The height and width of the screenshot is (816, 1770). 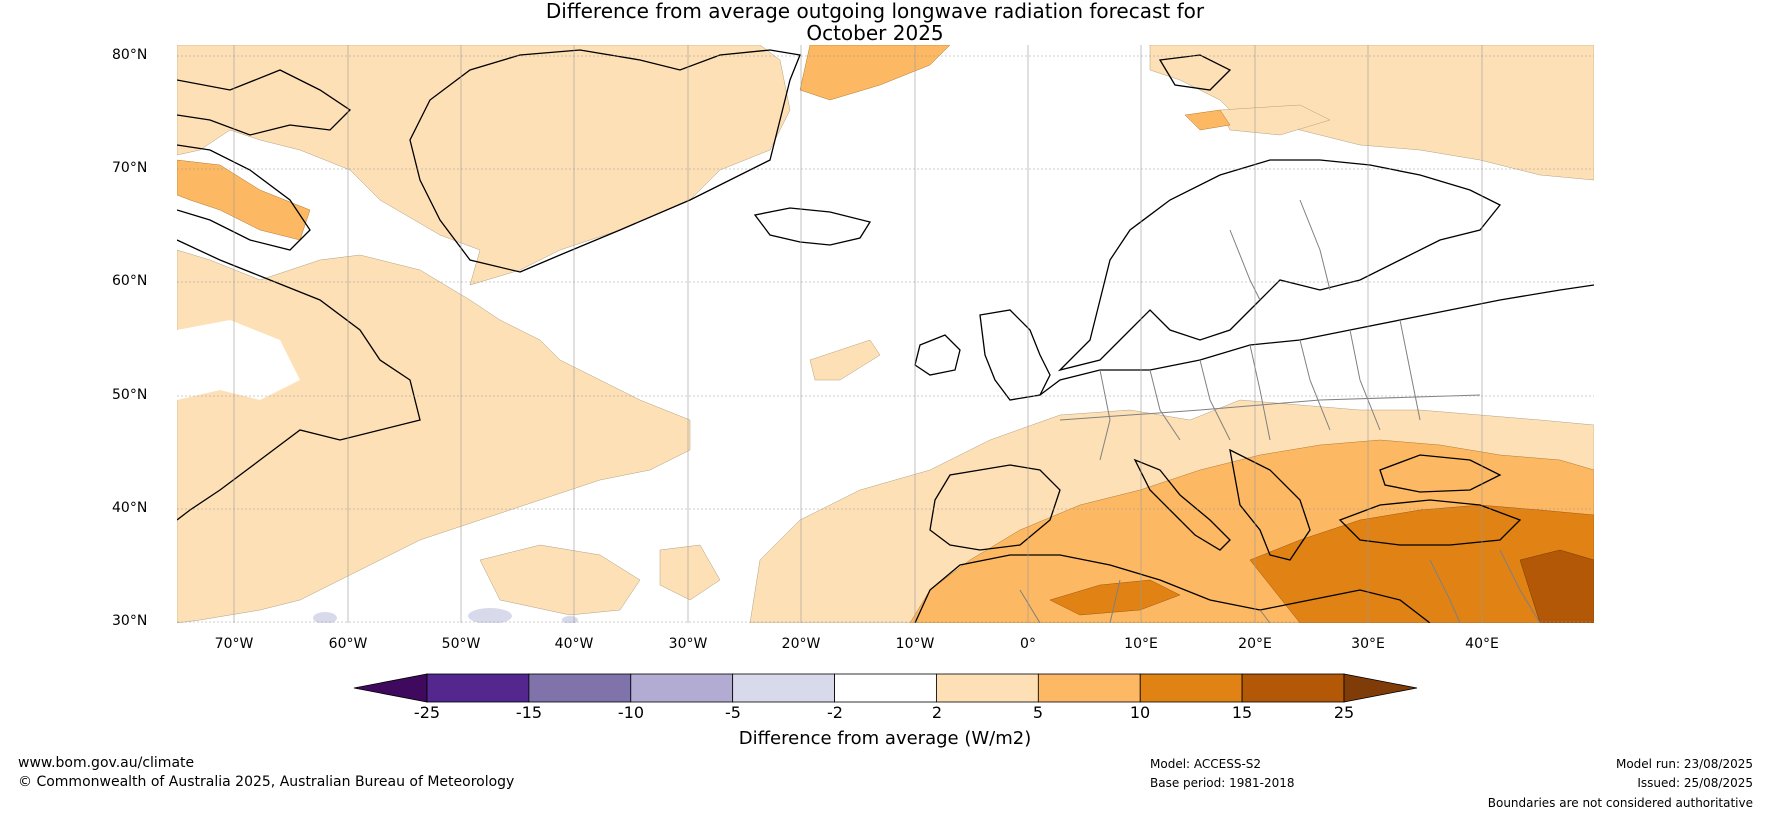 I want to click on lon-label-30w: 30°W, so click(x=688, y=644).